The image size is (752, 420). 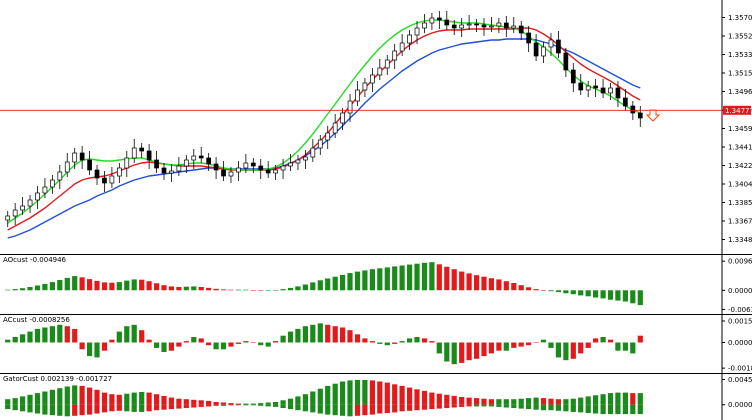 What do you see at coordinates (737, 110) in the screenshot?
I see `current-price-tag: 1.34777` at bounding box center [737, 110].